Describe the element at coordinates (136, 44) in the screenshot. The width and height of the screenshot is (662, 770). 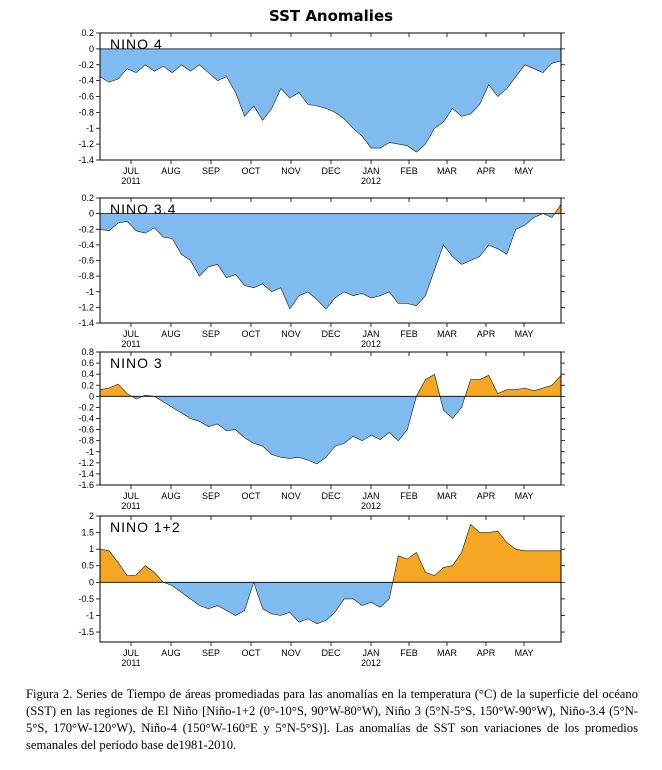
I see `region-label: NINO 4` at that location.